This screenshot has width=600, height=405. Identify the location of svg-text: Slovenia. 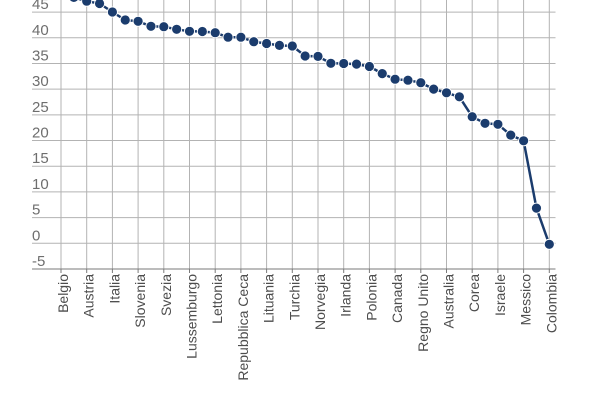
(140, 301).